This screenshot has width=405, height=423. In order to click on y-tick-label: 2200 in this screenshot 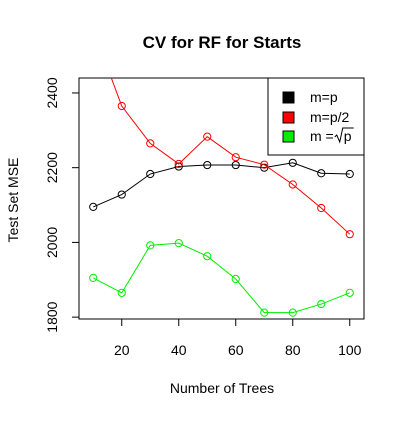, I will do `click(52, 167)`.